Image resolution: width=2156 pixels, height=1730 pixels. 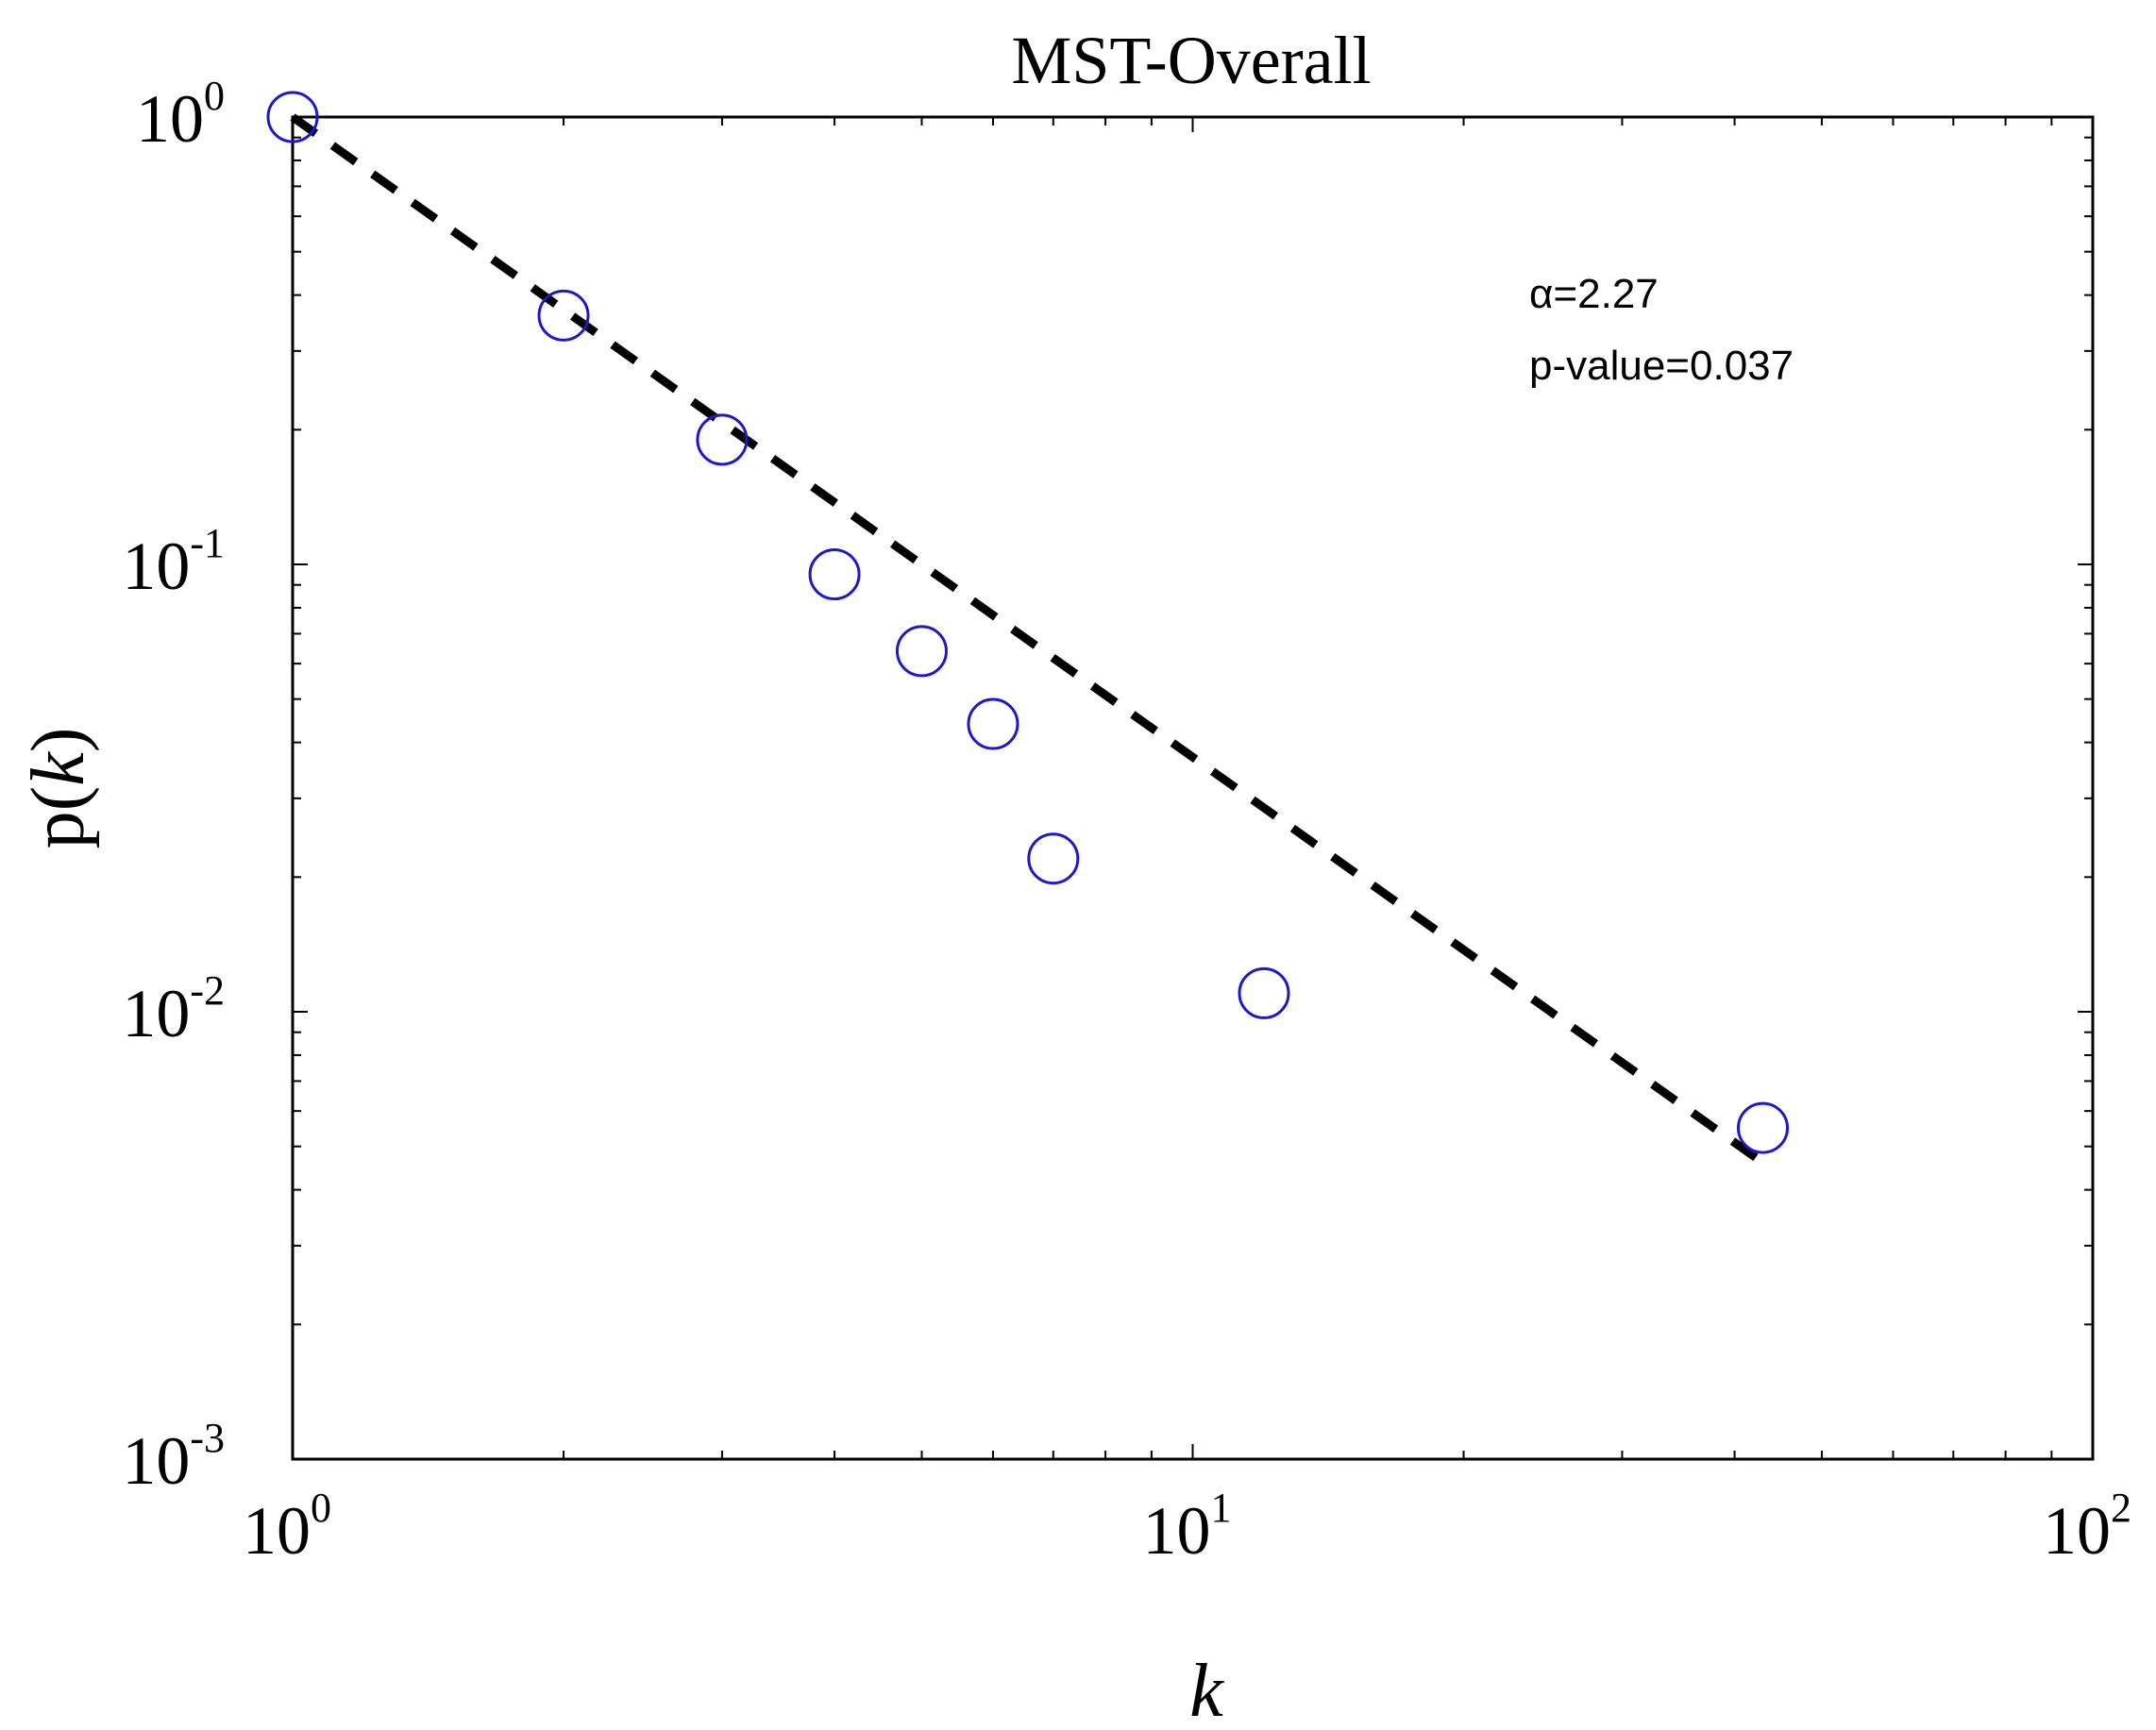 What do you see at coordinates (207, 990) in the screenshot?
I see `y-tick-label-exponent: -2` at bounding box center [207, 990].